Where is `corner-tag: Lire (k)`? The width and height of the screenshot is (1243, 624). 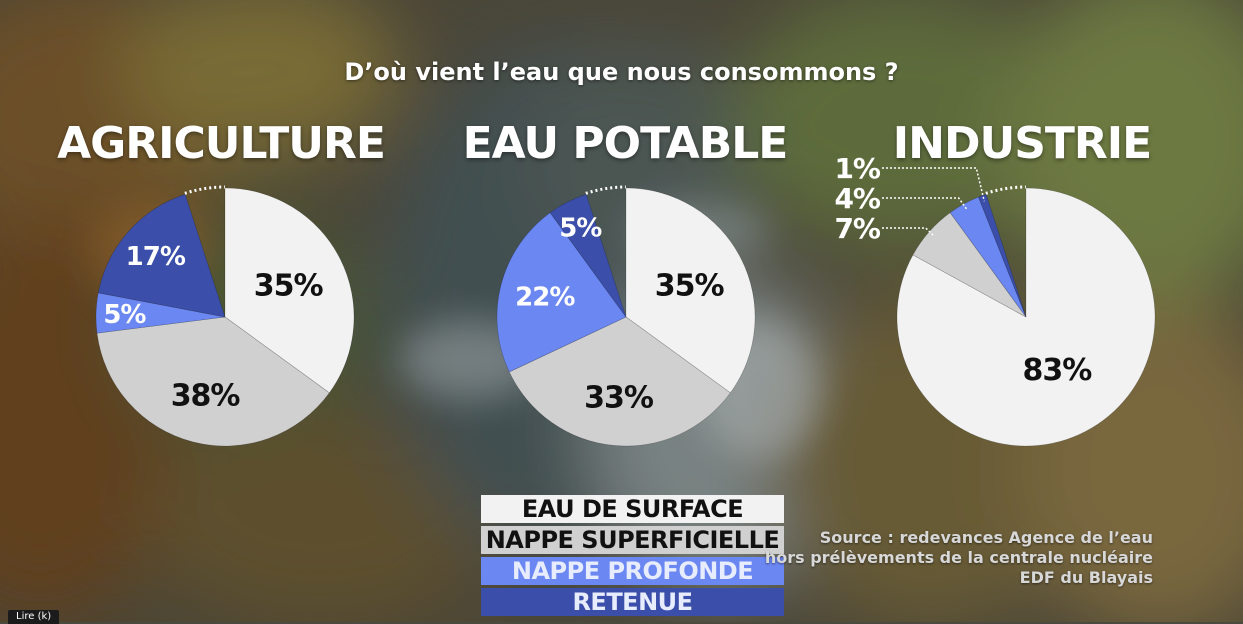
corner-tag: Lire (k) is located at coordinates (34, 617).